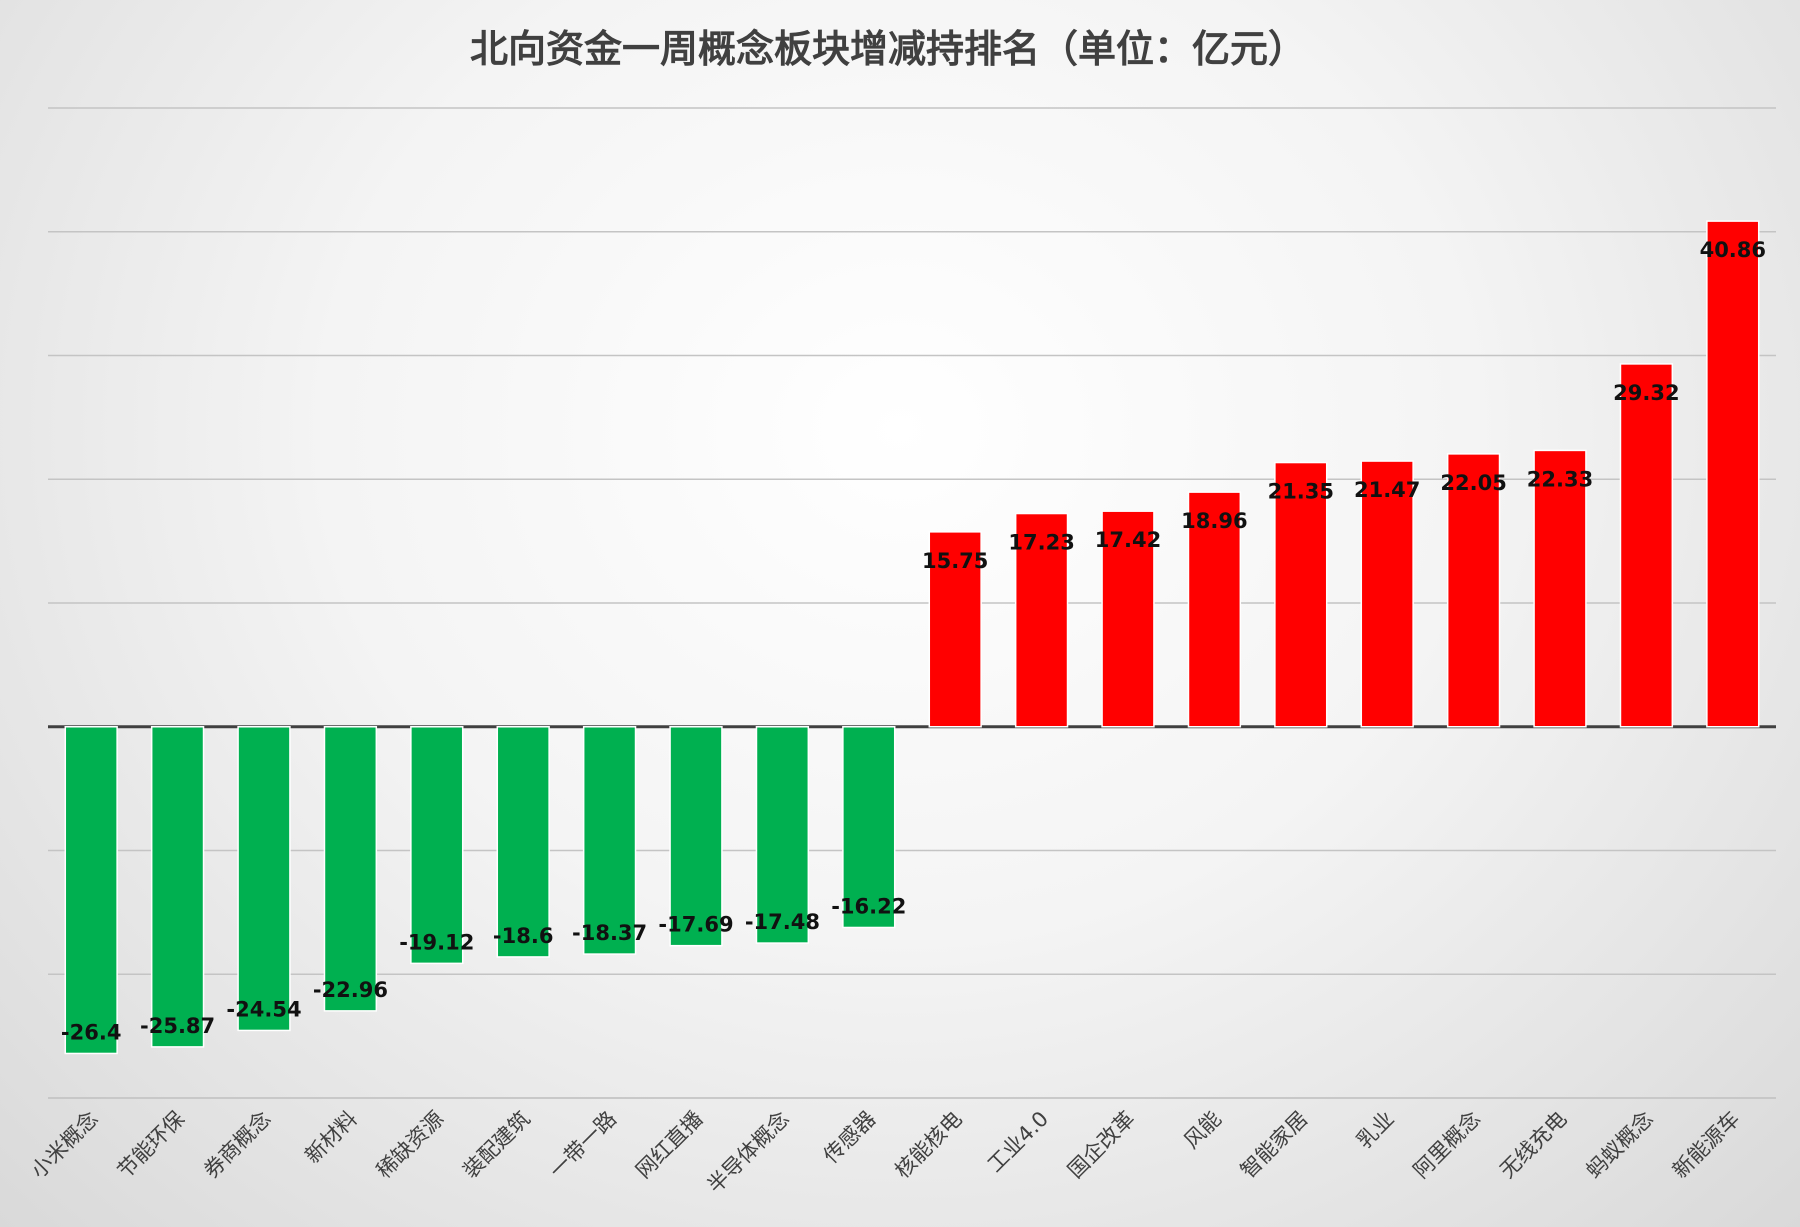 Image resolution: width=1800 pixels, height=1227 pixels. I want to click on x-tick-label: 稀缺资源, so click(410, 1145).